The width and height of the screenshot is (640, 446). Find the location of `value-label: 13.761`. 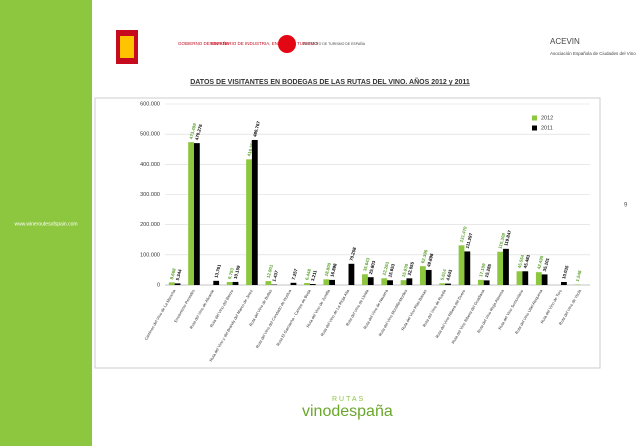

value-label: 13.761 is located at coordinates (217, 270).